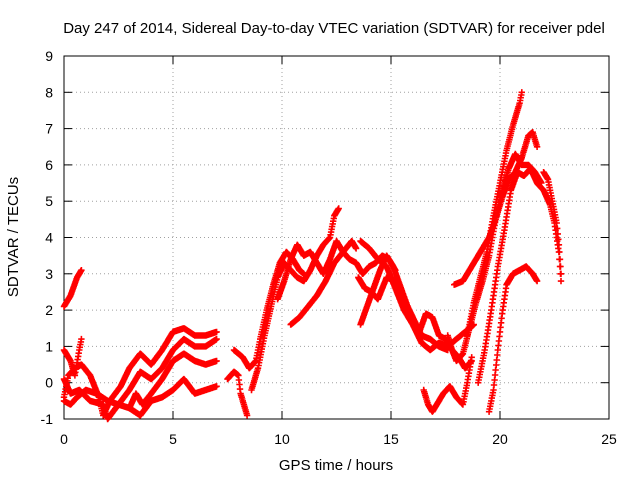 The image size is (640, 480). I want to click on y-tick-label: 1, so click(49, 346).